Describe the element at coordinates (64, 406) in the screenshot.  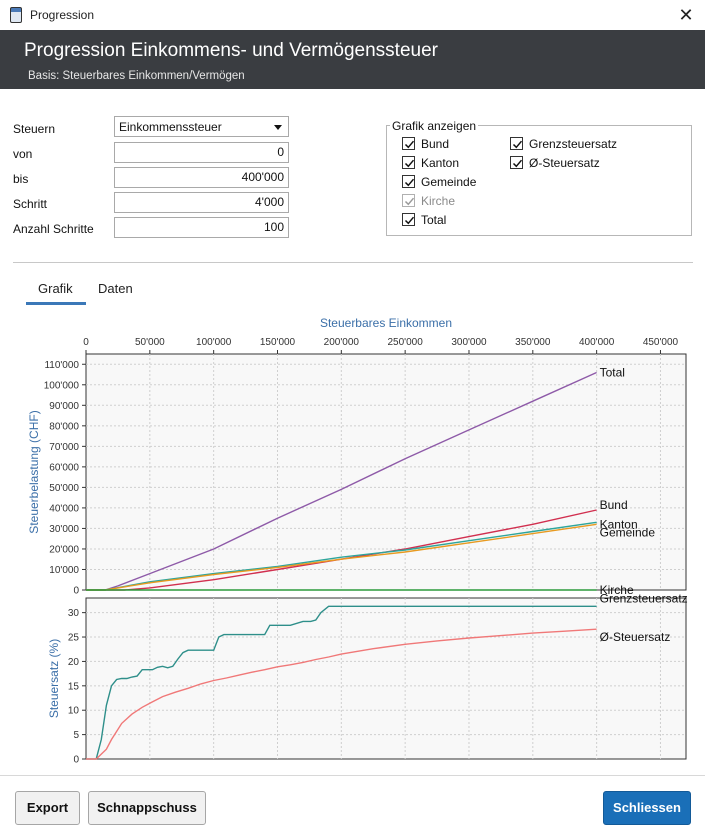
I see `y-tick-label: 90'000` at that location.